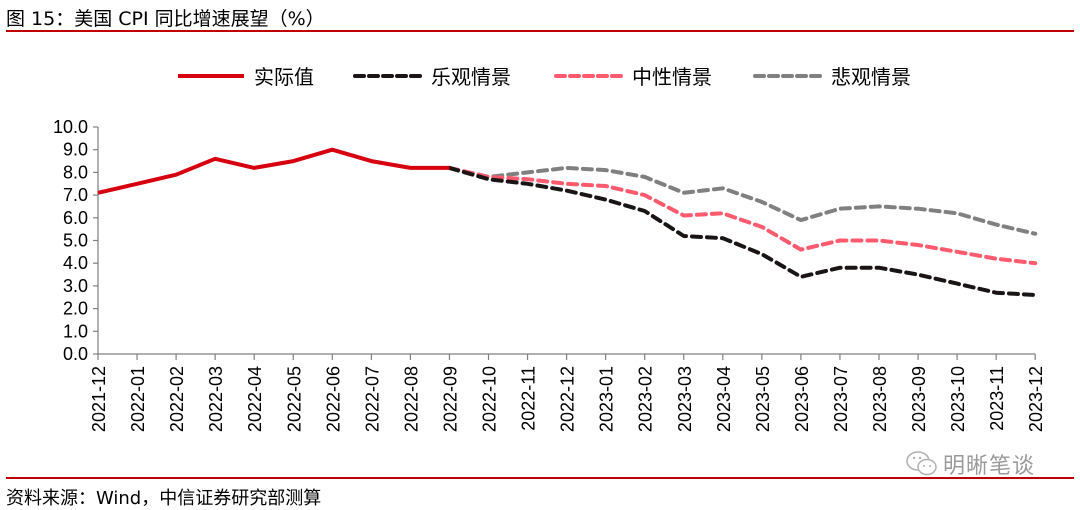  What do you see at coordinates (165, 19) in the screenshot?
I see `figure-title: 图 15：美国 CPI 同比增速展望（%）` at bounding box center [165, 19].